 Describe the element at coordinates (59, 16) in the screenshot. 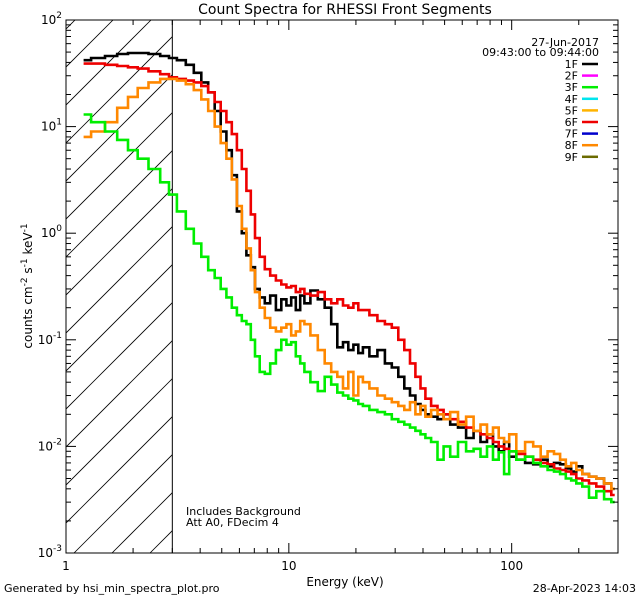

I see `y-tick-exponent: 2` at that location.